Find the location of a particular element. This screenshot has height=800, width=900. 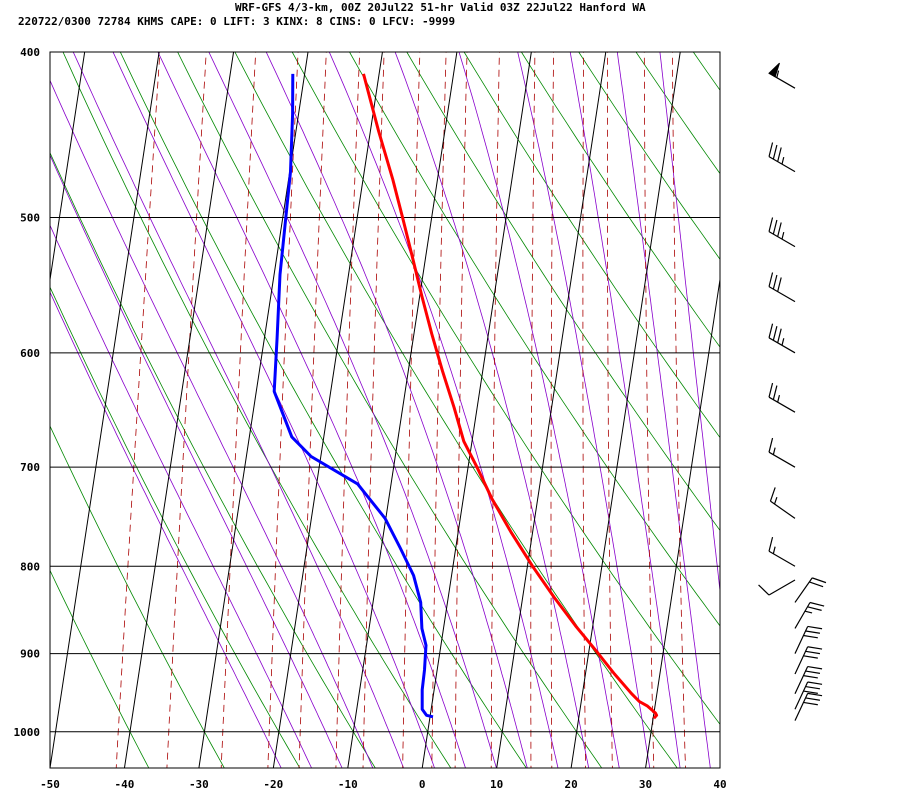

temperature-tick-label: 20 is located at coordinates (570, 784).